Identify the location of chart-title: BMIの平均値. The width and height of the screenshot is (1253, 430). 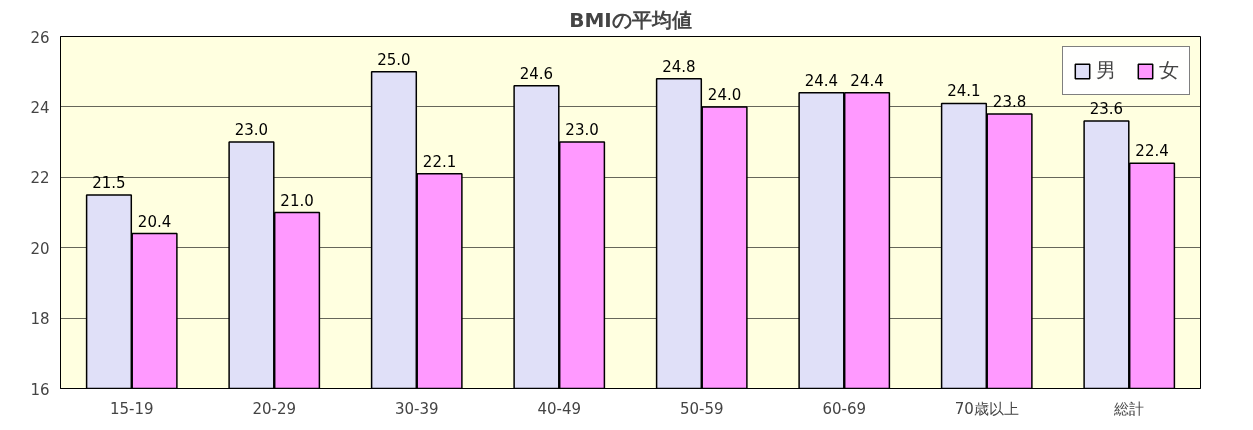
(630, 19).